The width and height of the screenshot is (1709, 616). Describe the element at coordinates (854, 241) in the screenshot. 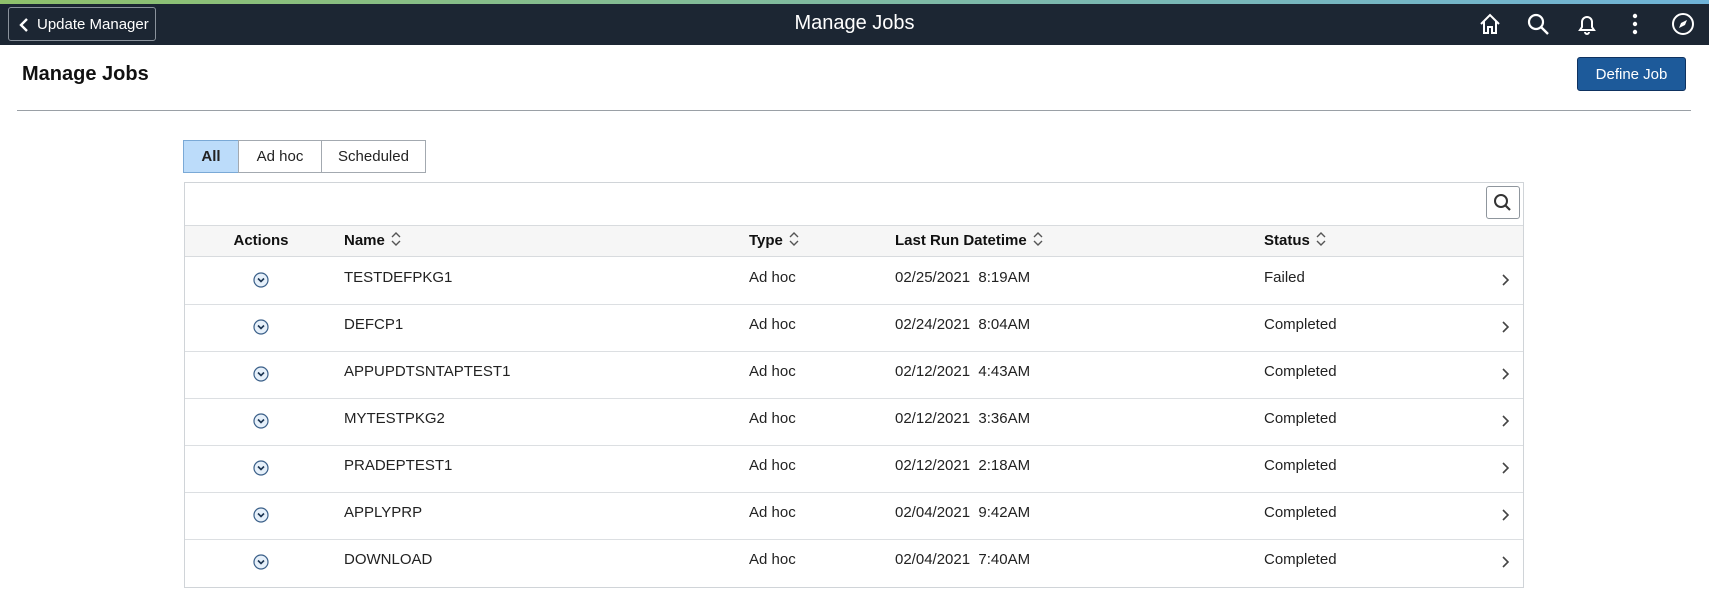

I see `grid-header` at that location.